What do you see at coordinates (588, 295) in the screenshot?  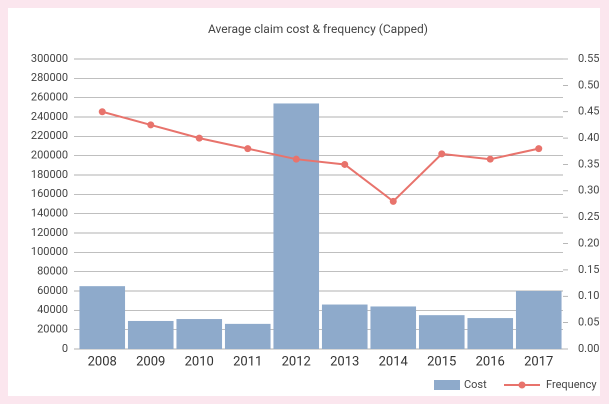 I see `y2-tick-label: 0.10` at bounding box center [588, 295].